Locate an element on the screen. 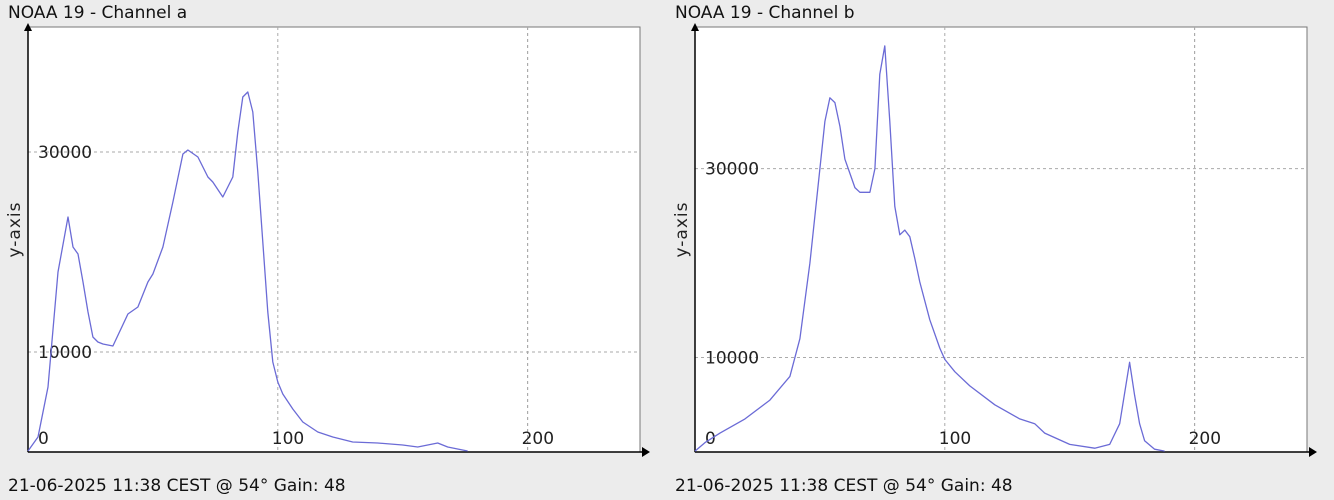 The height and width of the screenshot is (500, 1334). x-tick-label: 0 is located at coordinates (43, 439).